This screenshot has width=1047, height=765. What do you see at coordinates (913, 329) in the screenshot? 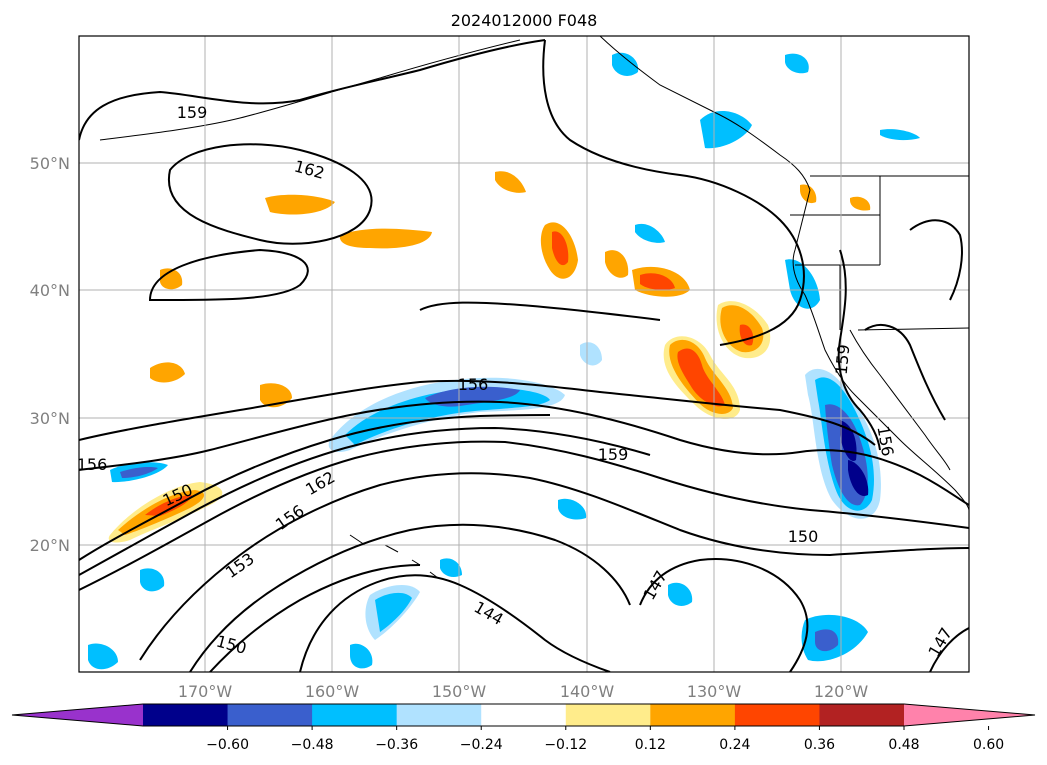
I see `border-us-mexico` at bounding box center [913, 329].